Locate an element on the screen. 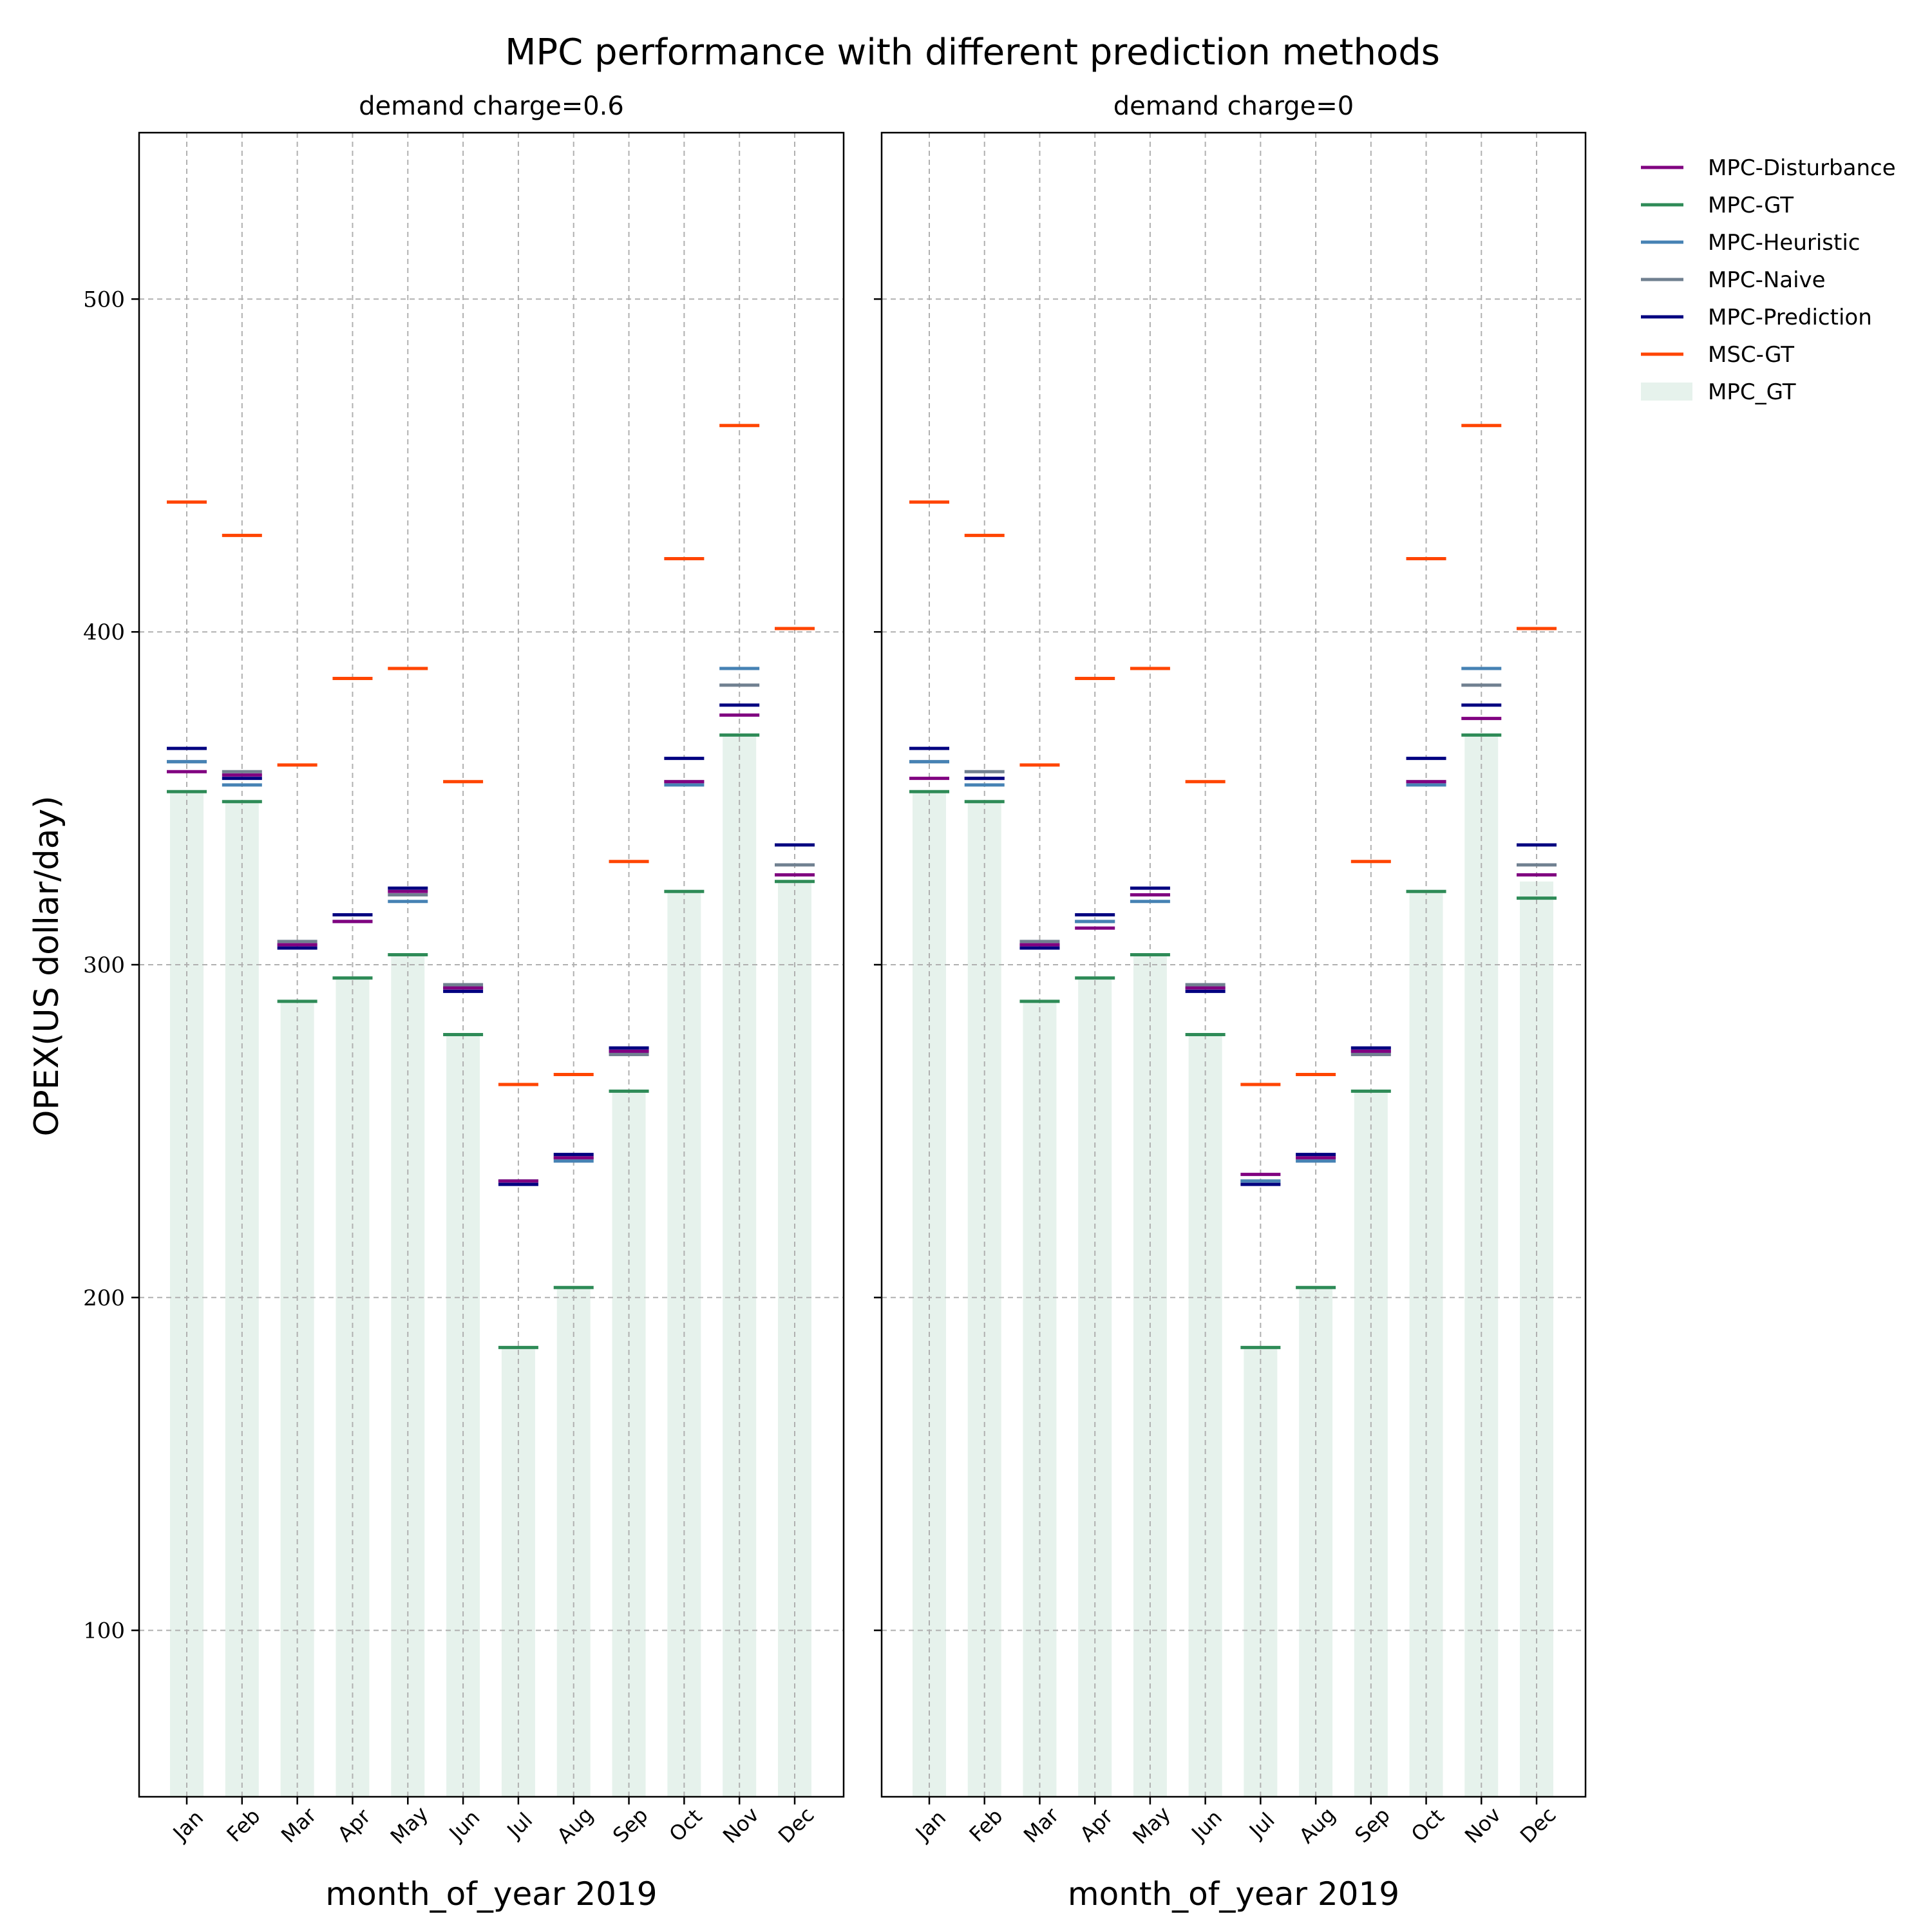 The height and width of the screenshot is (1932, 1932). y-tick-label: 300 is located at coordinates (104, 965).